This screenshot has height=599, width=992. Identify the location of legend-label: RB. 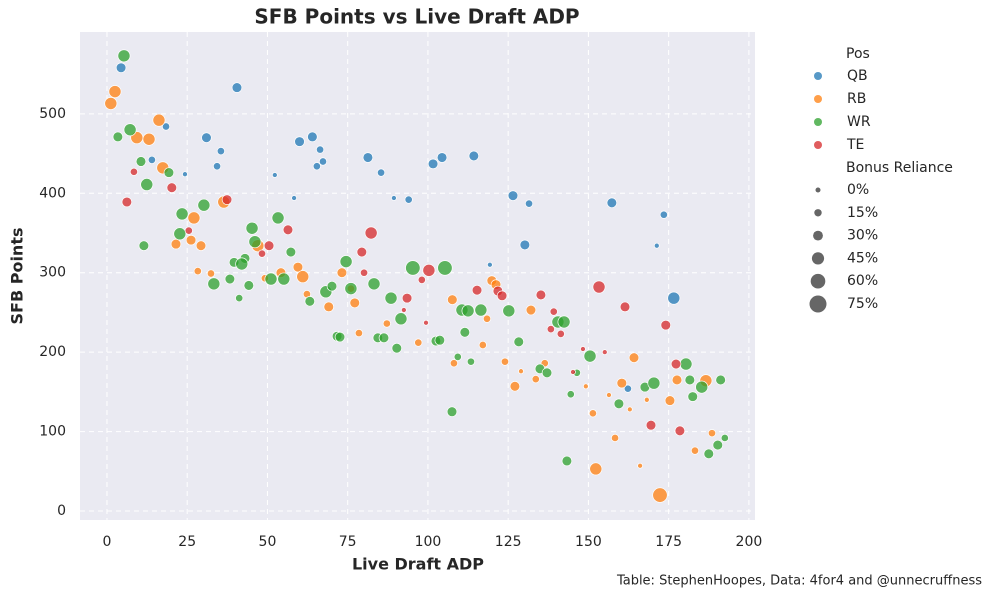
(856, 99).